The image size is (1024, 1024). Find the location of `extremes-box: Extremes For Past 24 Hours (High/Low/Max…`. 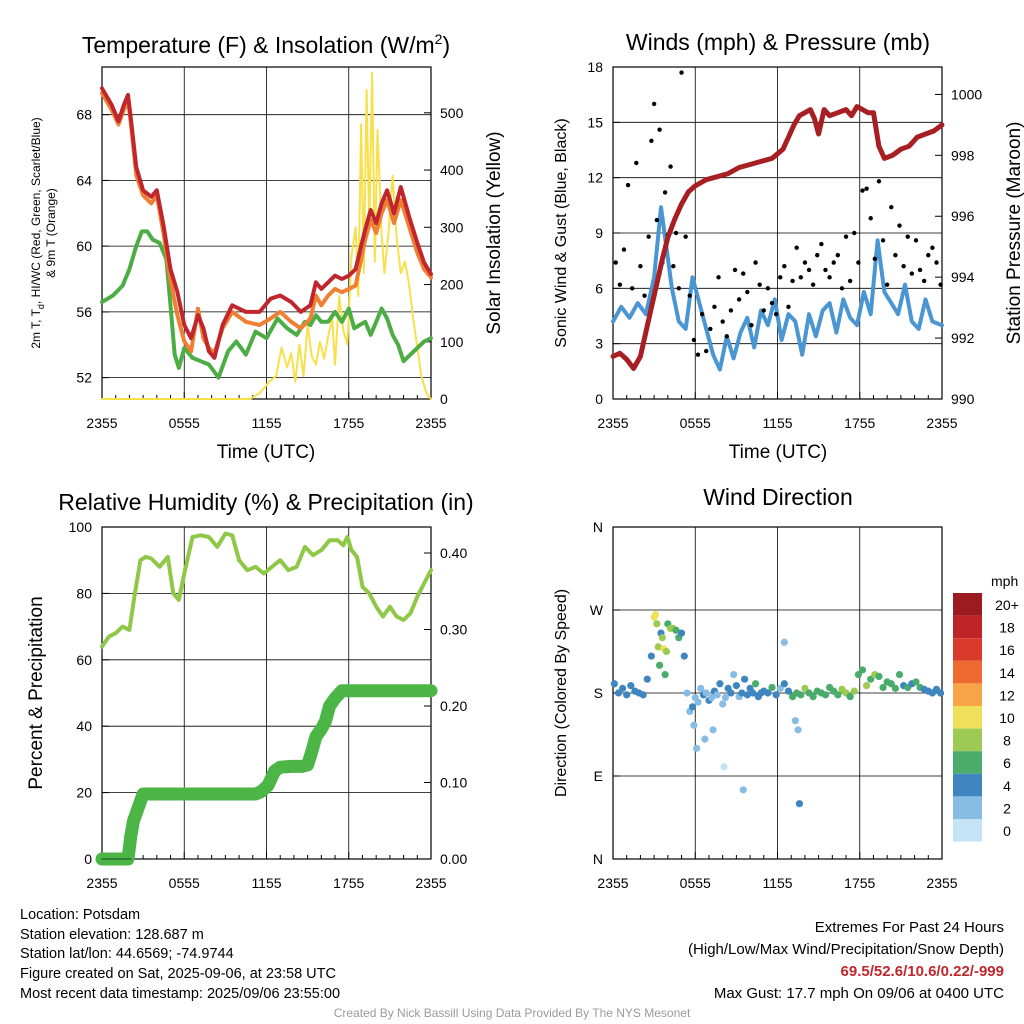

extremes-box: Extremes For Past 24 Hours (High/Low/Max… is located at coordinates (846, 961).